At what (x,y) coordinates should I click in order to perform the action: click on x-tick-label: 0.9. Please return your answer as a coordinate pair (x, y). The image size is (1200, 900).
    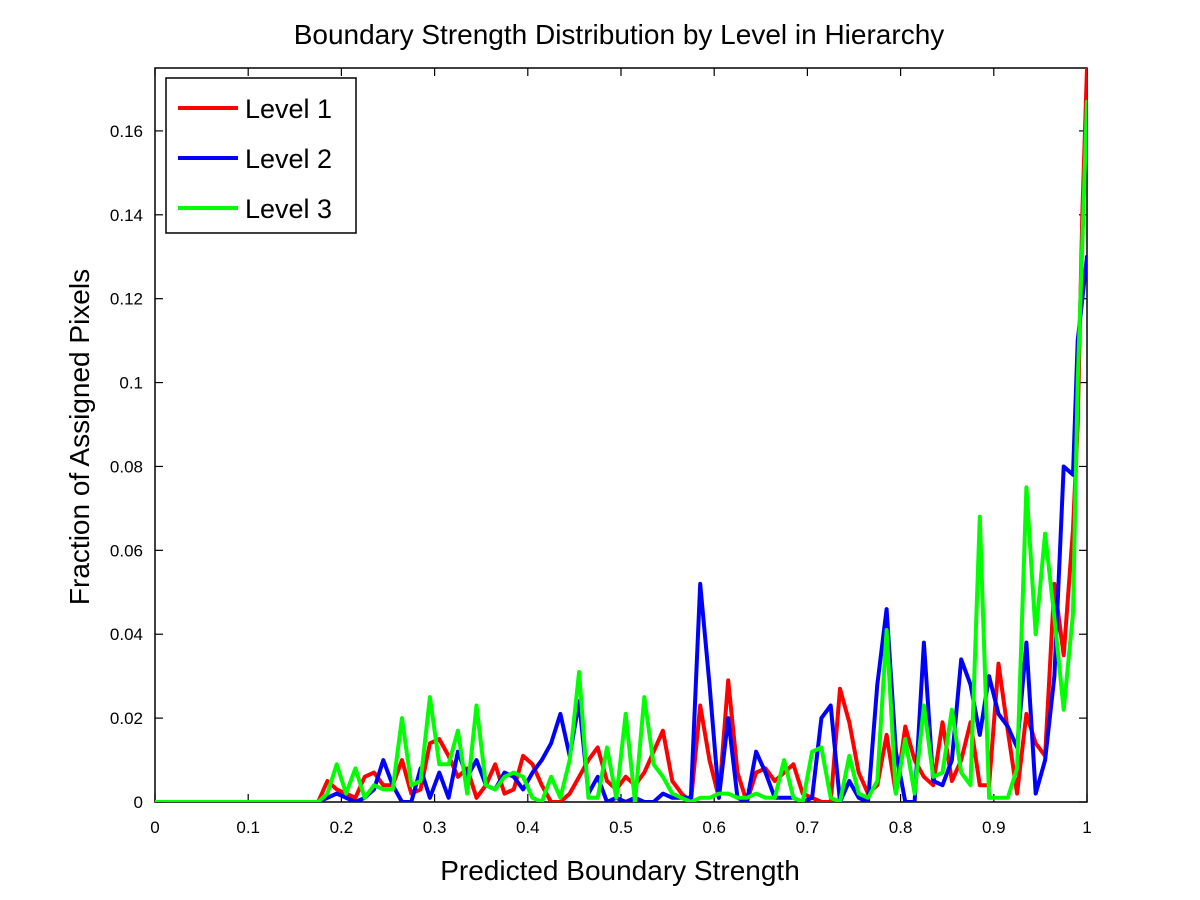
    Looking at the image, I should click on (994, 827).